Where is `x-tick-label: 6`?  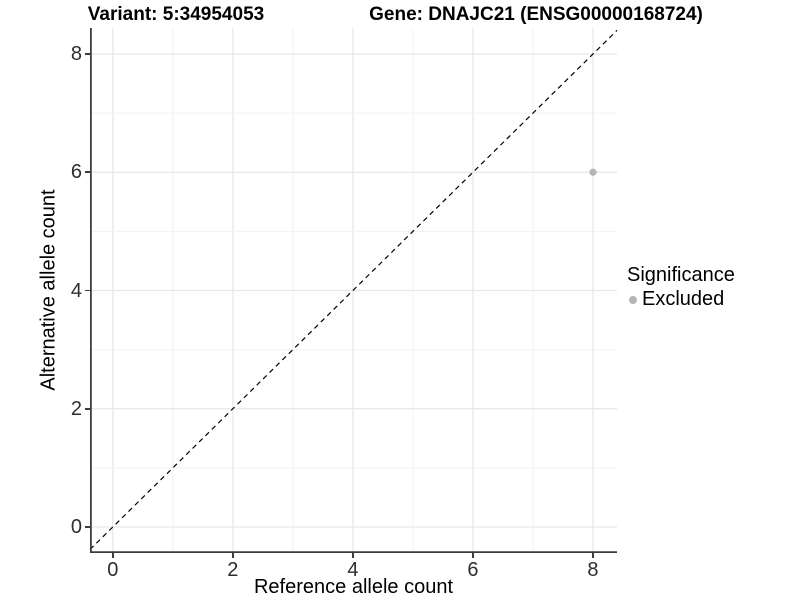 x-tick-label: 6 is located at coordinates (473, 570).